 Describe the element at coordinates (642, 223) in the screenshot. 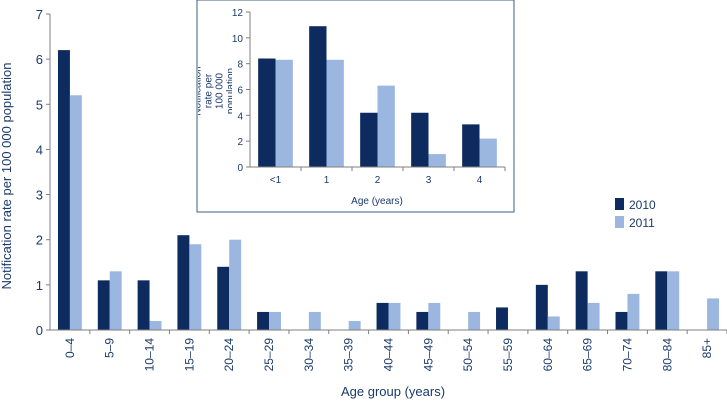

I see `legend-label-2011: 2011` at that location.